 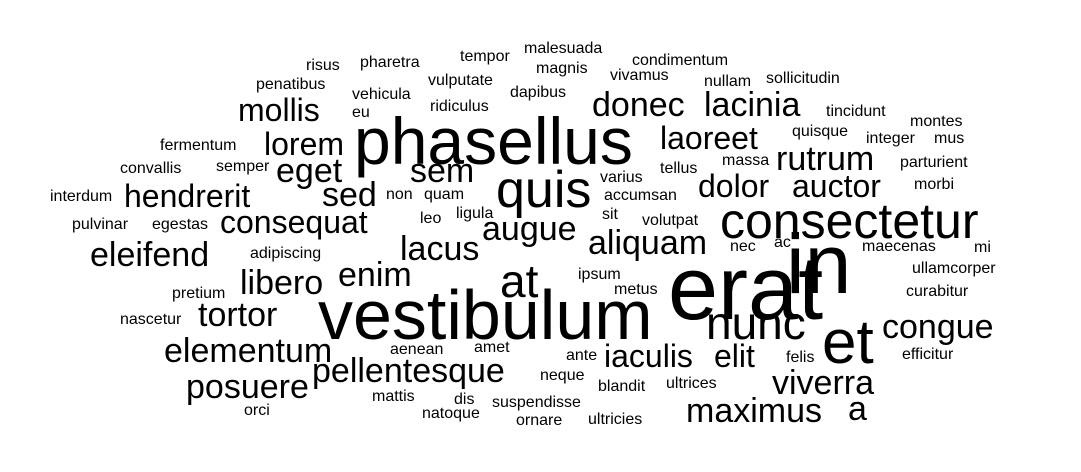 I want to click on word-et: et, so click(x=848, y=342).